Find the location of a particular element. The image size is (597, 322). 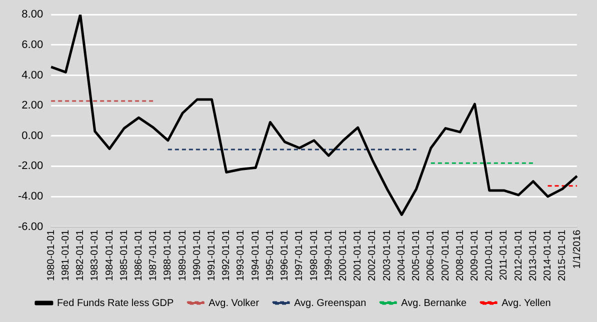

x-tick-label: 1995-01-01 is located at coordinates (270, 255).